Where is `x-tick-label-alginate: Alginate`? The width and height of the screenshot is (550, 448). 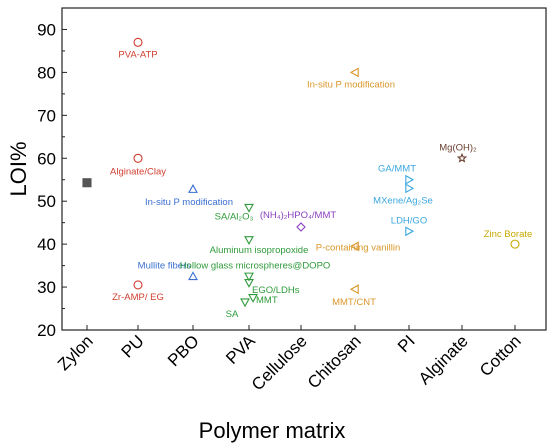 x-tick-label-alginate: Alginate is located at coordinates (443, 359).